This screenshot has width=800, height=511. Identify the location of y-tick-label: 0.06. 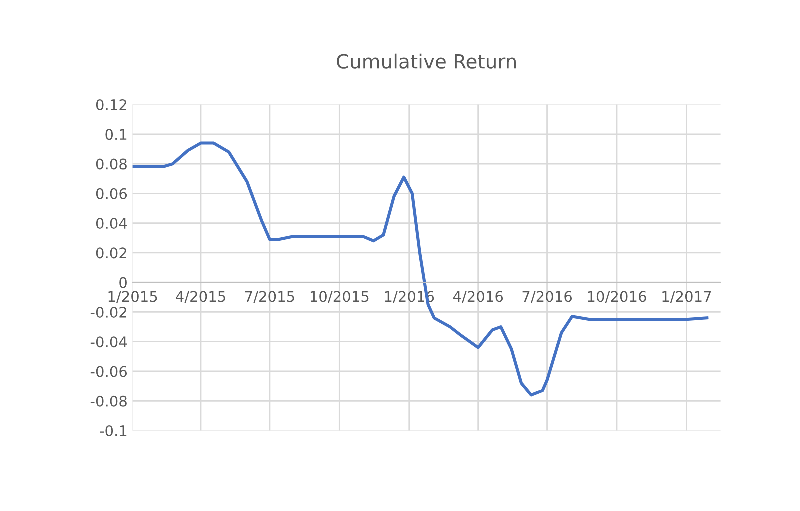
(112, 194).